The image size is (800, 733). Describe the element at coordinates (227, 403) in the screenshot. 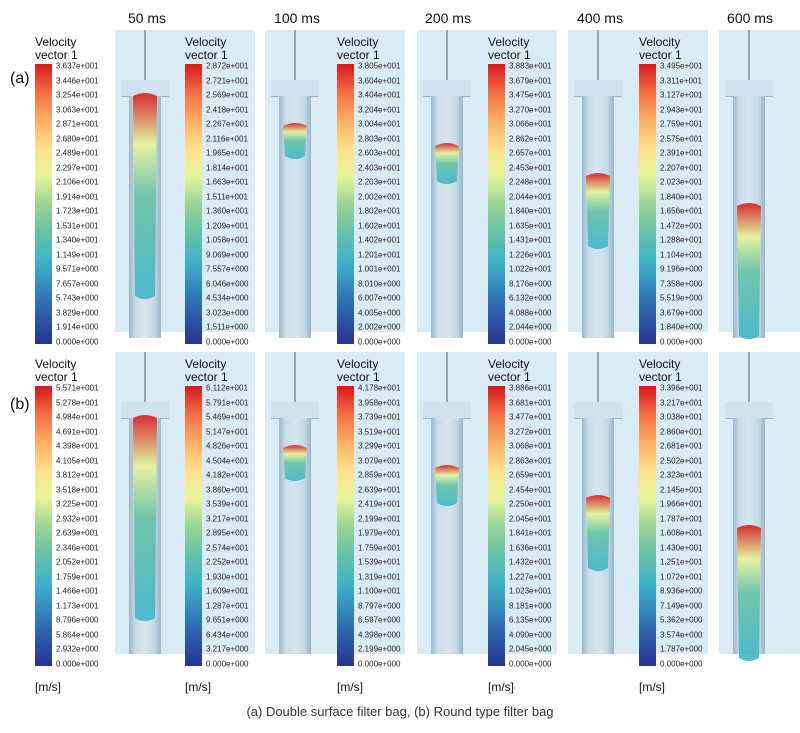

I see `colorbar-tick-label: 5.791e+001` at that location.